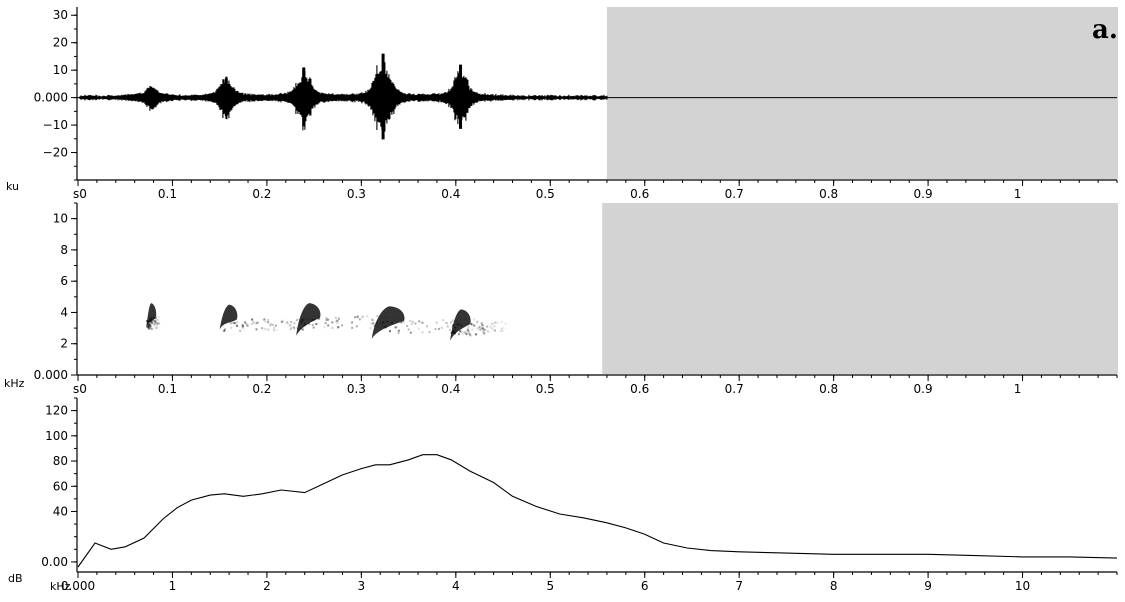 The image size is (1125, 602). I want to click on waveform-x-tick-label: 0.5, so click(545, 194).